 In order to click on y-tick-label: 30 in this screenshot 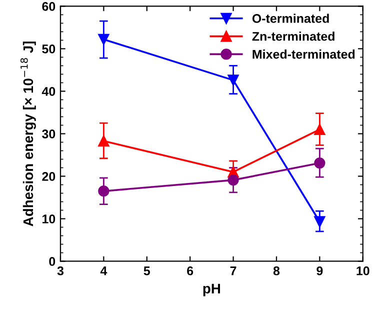, I will do `click(49, 134)`.